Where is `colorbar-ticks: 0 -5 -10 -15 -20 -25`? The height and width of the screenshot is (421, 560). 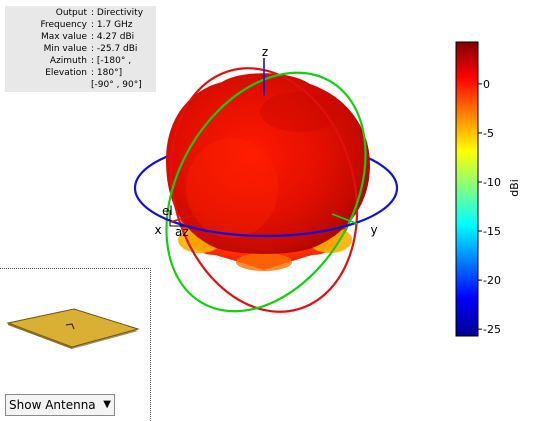 colorbar-ticks: 0 -5 -10 -15 -20 -25 is located at coordinates (489, 207).